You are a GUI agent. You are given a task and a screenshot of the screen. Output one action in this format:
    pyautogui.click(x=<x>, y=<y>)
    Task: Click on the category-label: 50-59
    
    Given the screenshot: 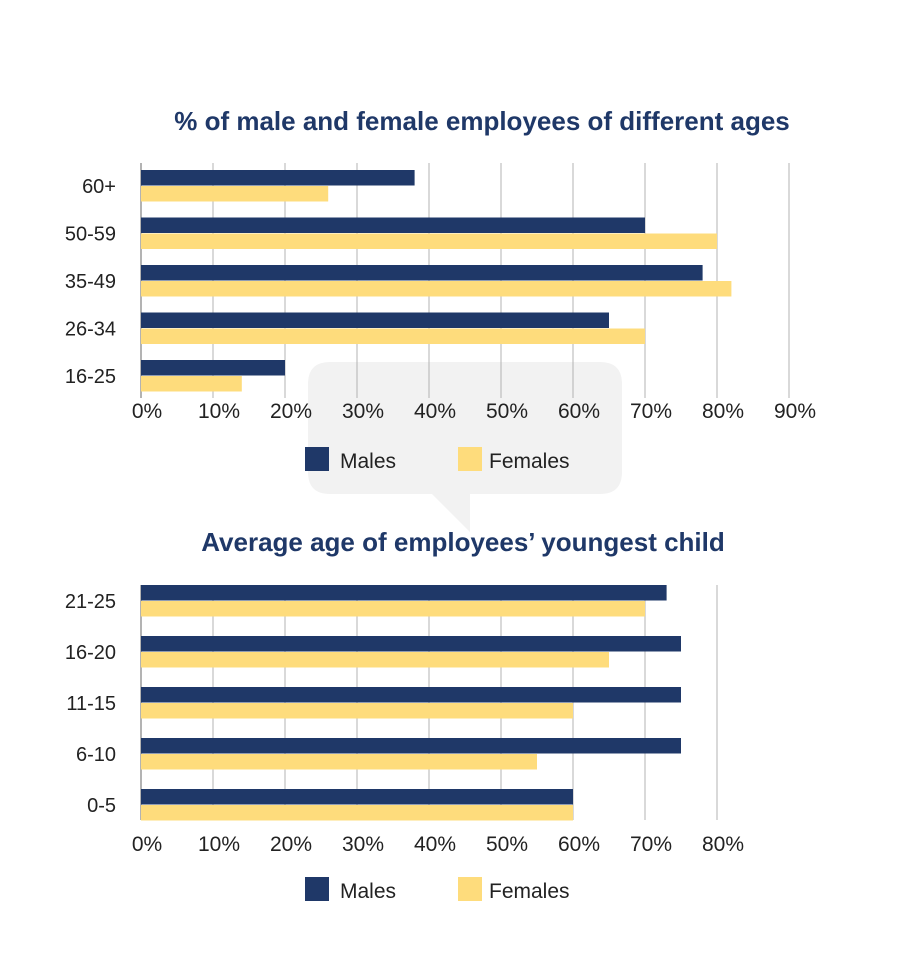 What is the action you would take?
    pyautogui.click(x=90, y=235)
    